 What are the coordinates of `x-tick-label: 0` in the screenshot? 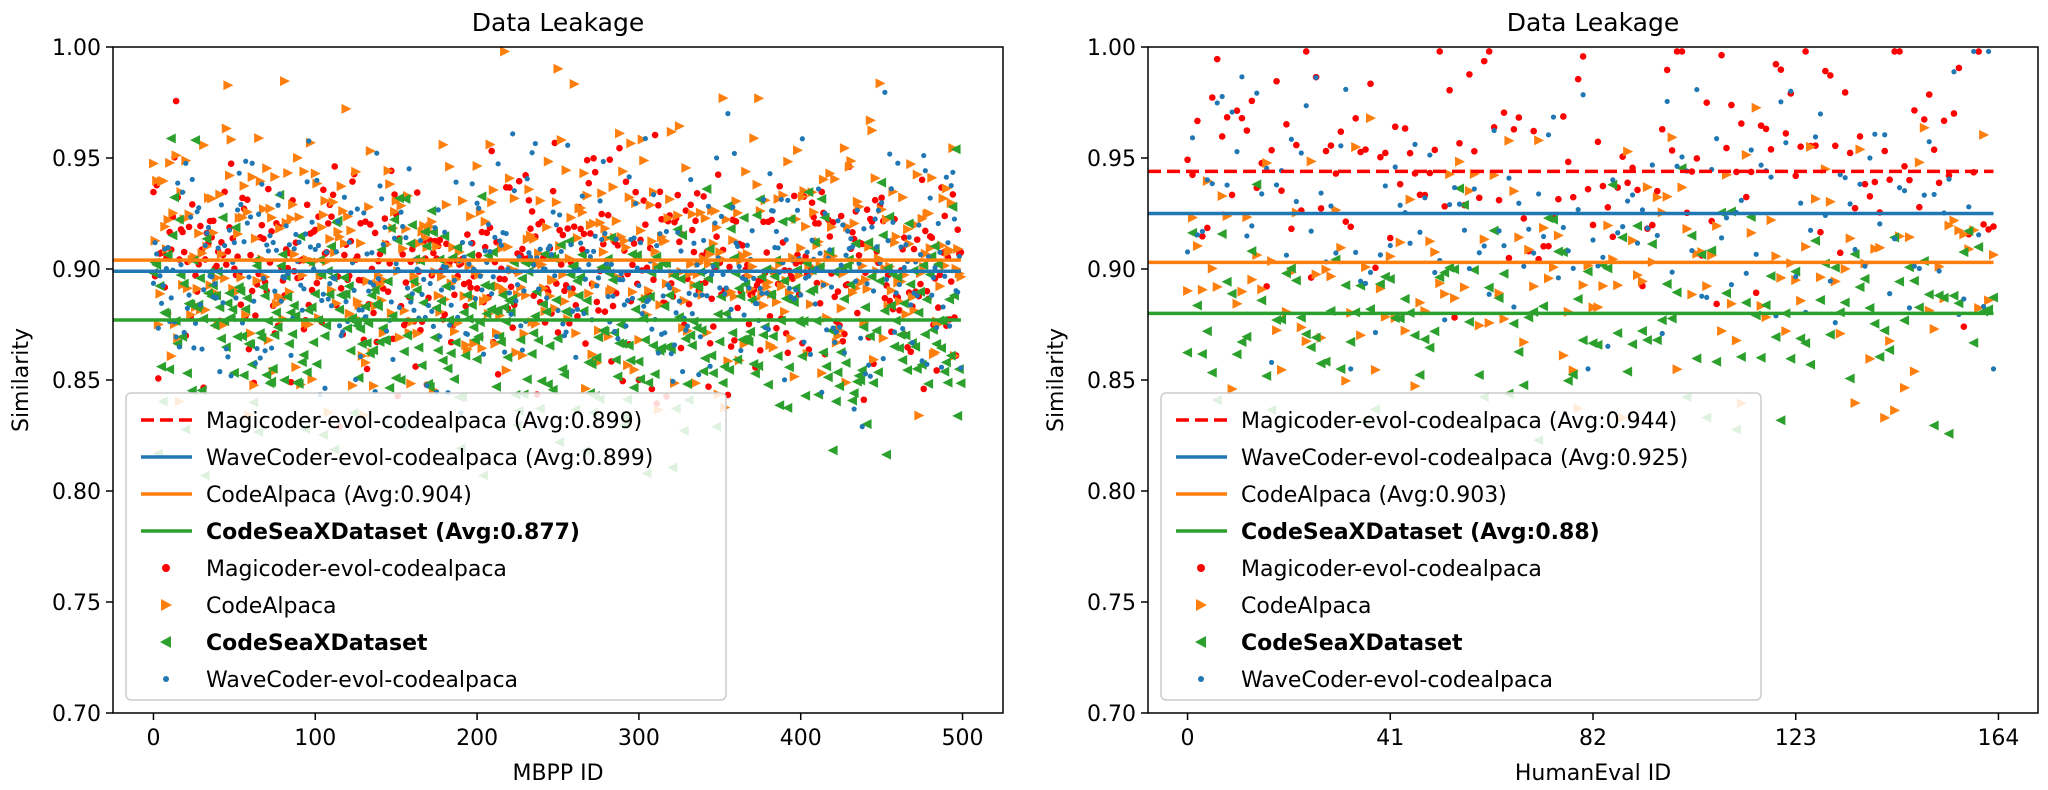 It's located at (1188, 738).